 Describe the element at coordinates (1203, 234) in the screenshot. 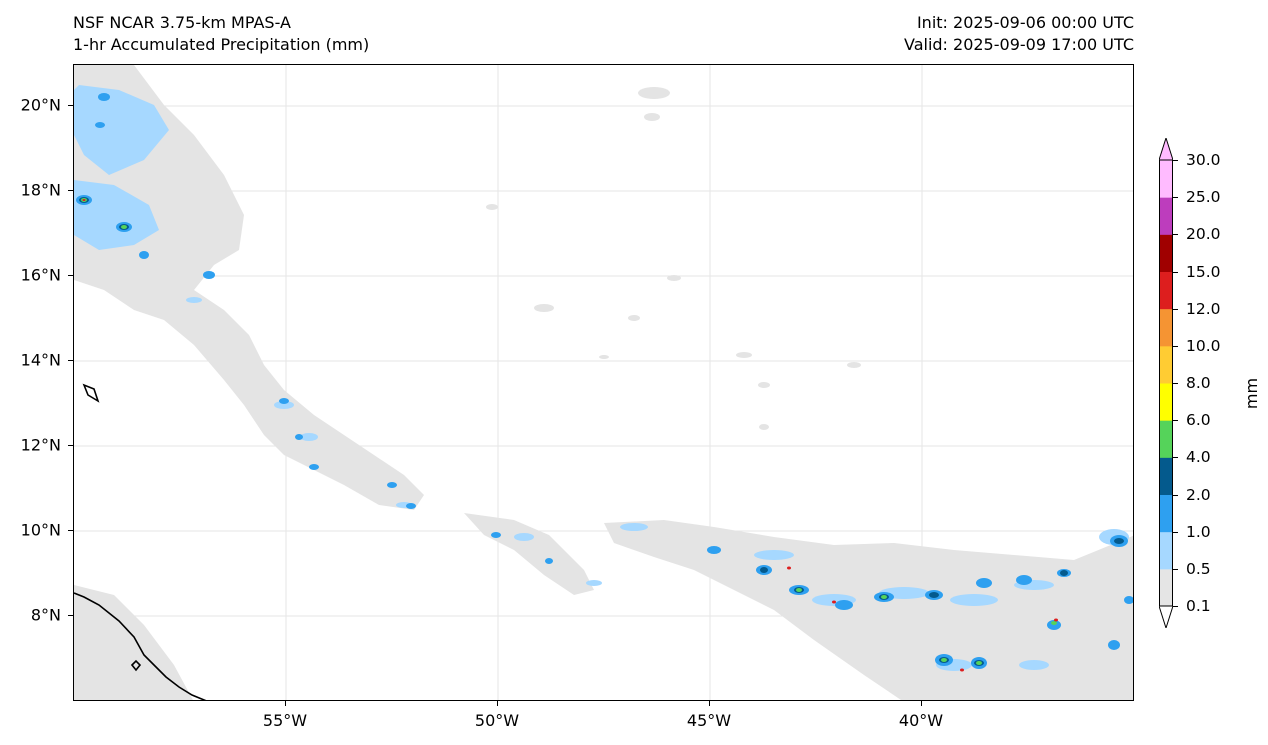

I see `colorbar-level-label: 20.0` at that location.